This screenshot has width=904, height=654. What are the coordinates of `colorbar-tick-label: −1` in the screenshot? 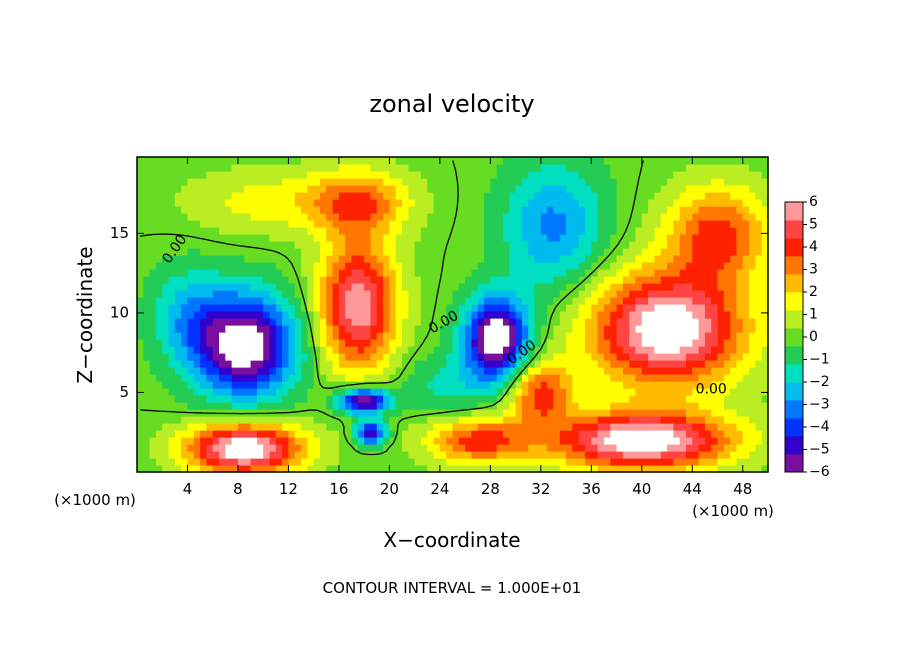 It's located at (819, 360).